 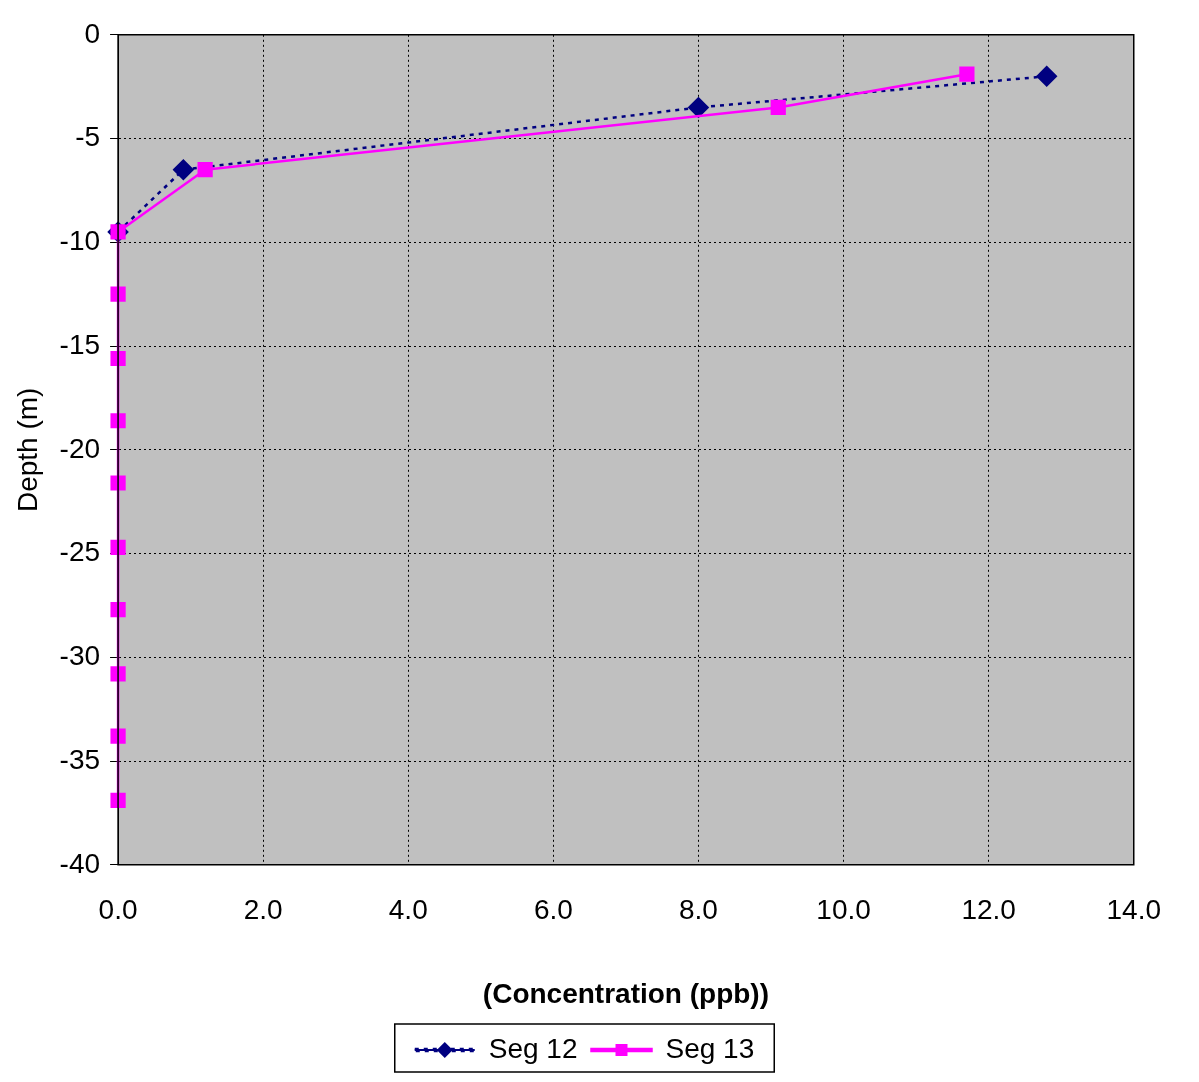 What do you see at coordinates (88, 137) in the screenshot?
I see `y-tick-label: -5` at bounding box center [88, 137].